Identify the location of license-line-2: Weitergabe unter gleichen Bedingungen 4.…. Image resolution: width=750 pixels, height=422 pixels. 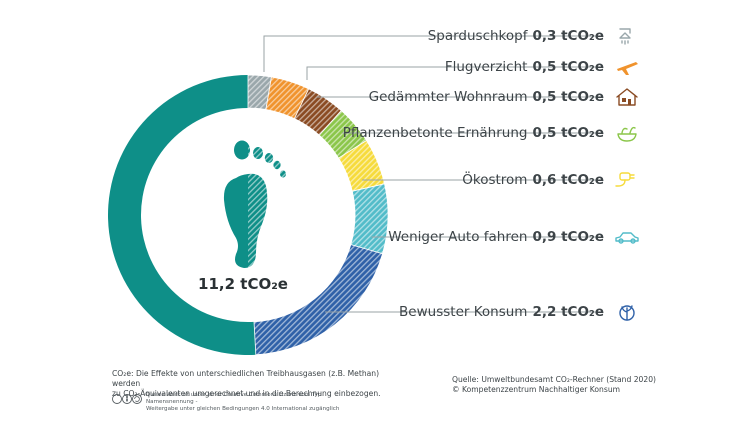
(243, 409).